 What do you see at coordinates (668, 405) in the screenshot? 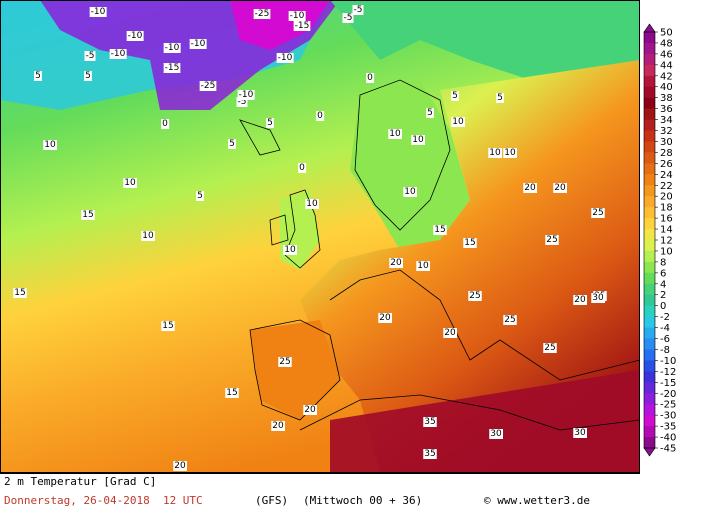
I see `colorbar-label: -25` at bounding box center [668, 405].